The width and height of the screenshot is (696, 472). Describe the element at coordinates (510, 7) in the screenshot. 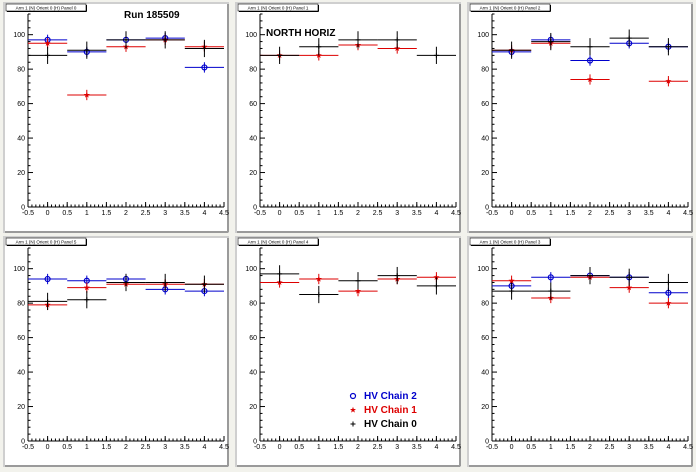

I see `panel-title: Arm 1 (N) Orient 0 (H) Panel 2` at that location.